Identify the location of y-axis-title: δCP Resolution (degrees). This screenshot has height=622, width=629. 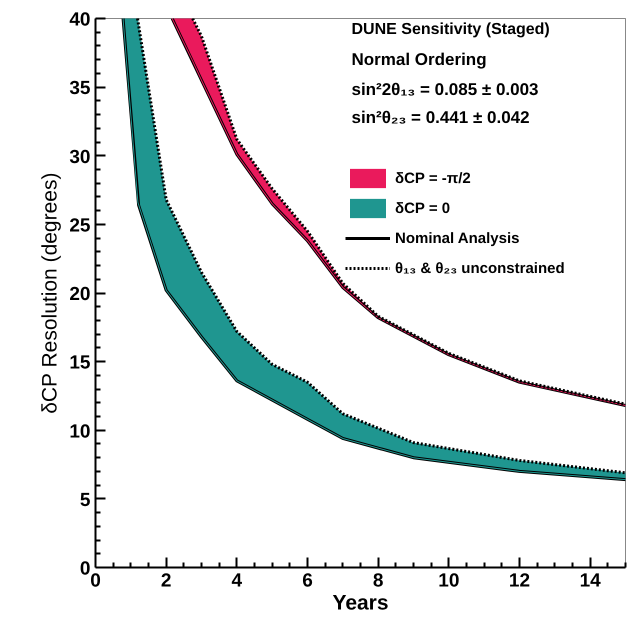
(50, 293).